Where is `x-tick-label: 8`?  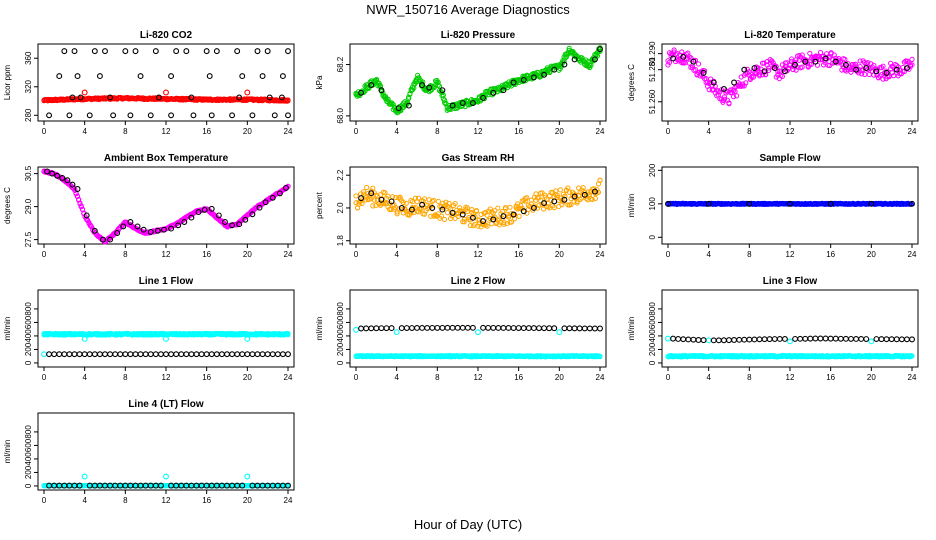 x-tick-label: 8 is located at coordinates (437, 131).